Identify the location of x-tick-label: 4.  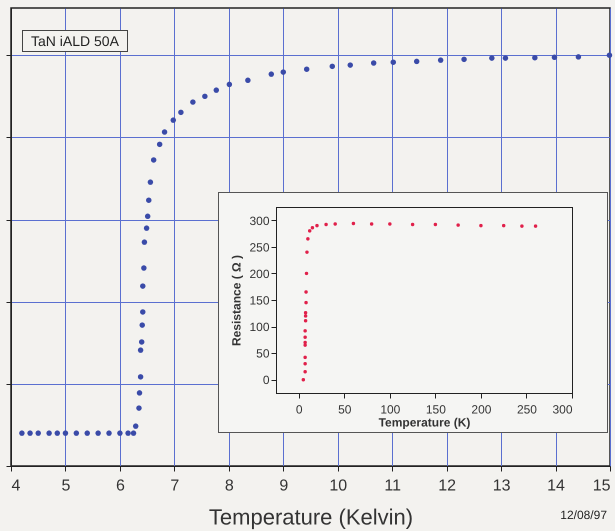
(16, 486).